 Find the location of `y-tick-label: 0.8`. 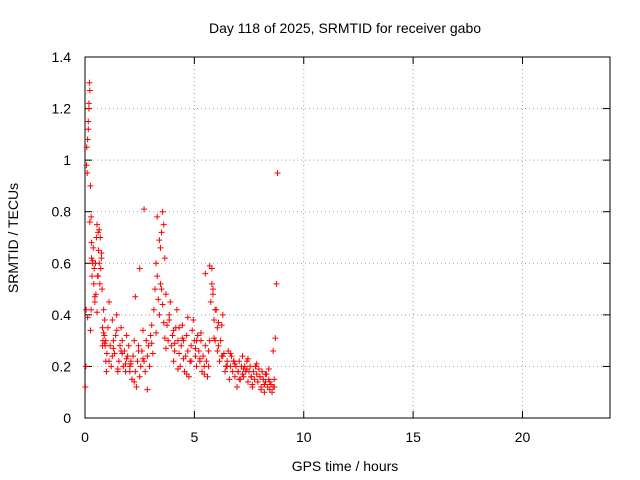

y-tick-label: 0.8 is located at coordinates (62, 212).